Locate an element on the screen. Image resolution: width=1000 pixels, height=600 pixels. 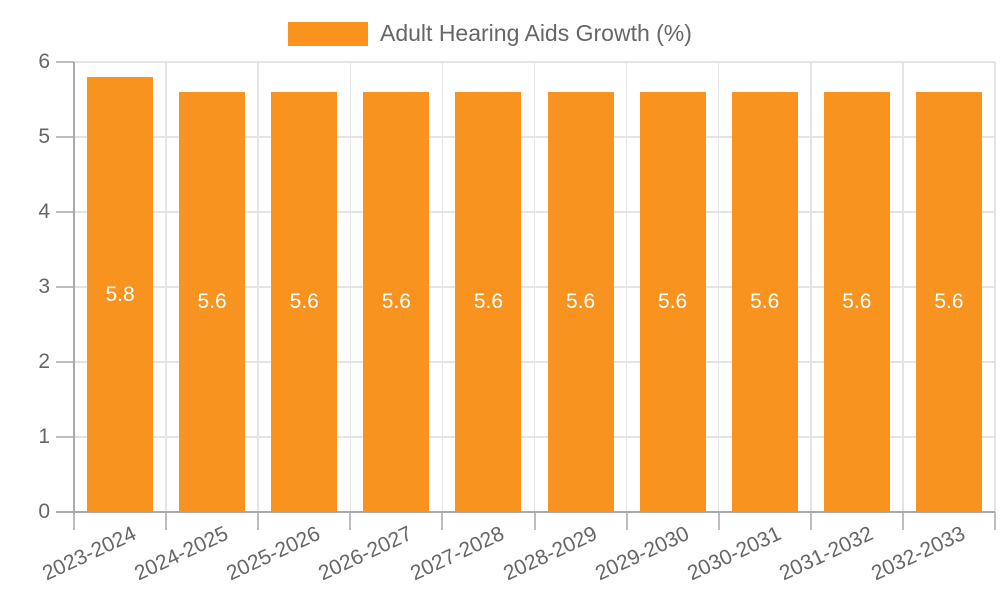
x-axis-line is located at coordinates (525, 512).